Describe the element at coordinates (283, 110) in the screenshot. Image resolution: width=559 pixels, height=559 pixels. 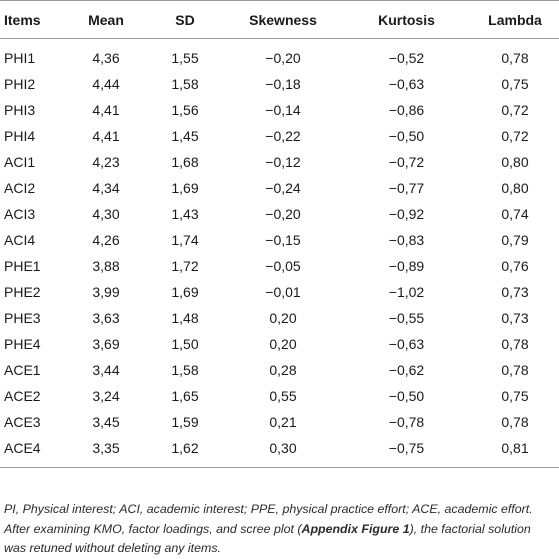
I see `cell-skewness: −0,14` at that location.